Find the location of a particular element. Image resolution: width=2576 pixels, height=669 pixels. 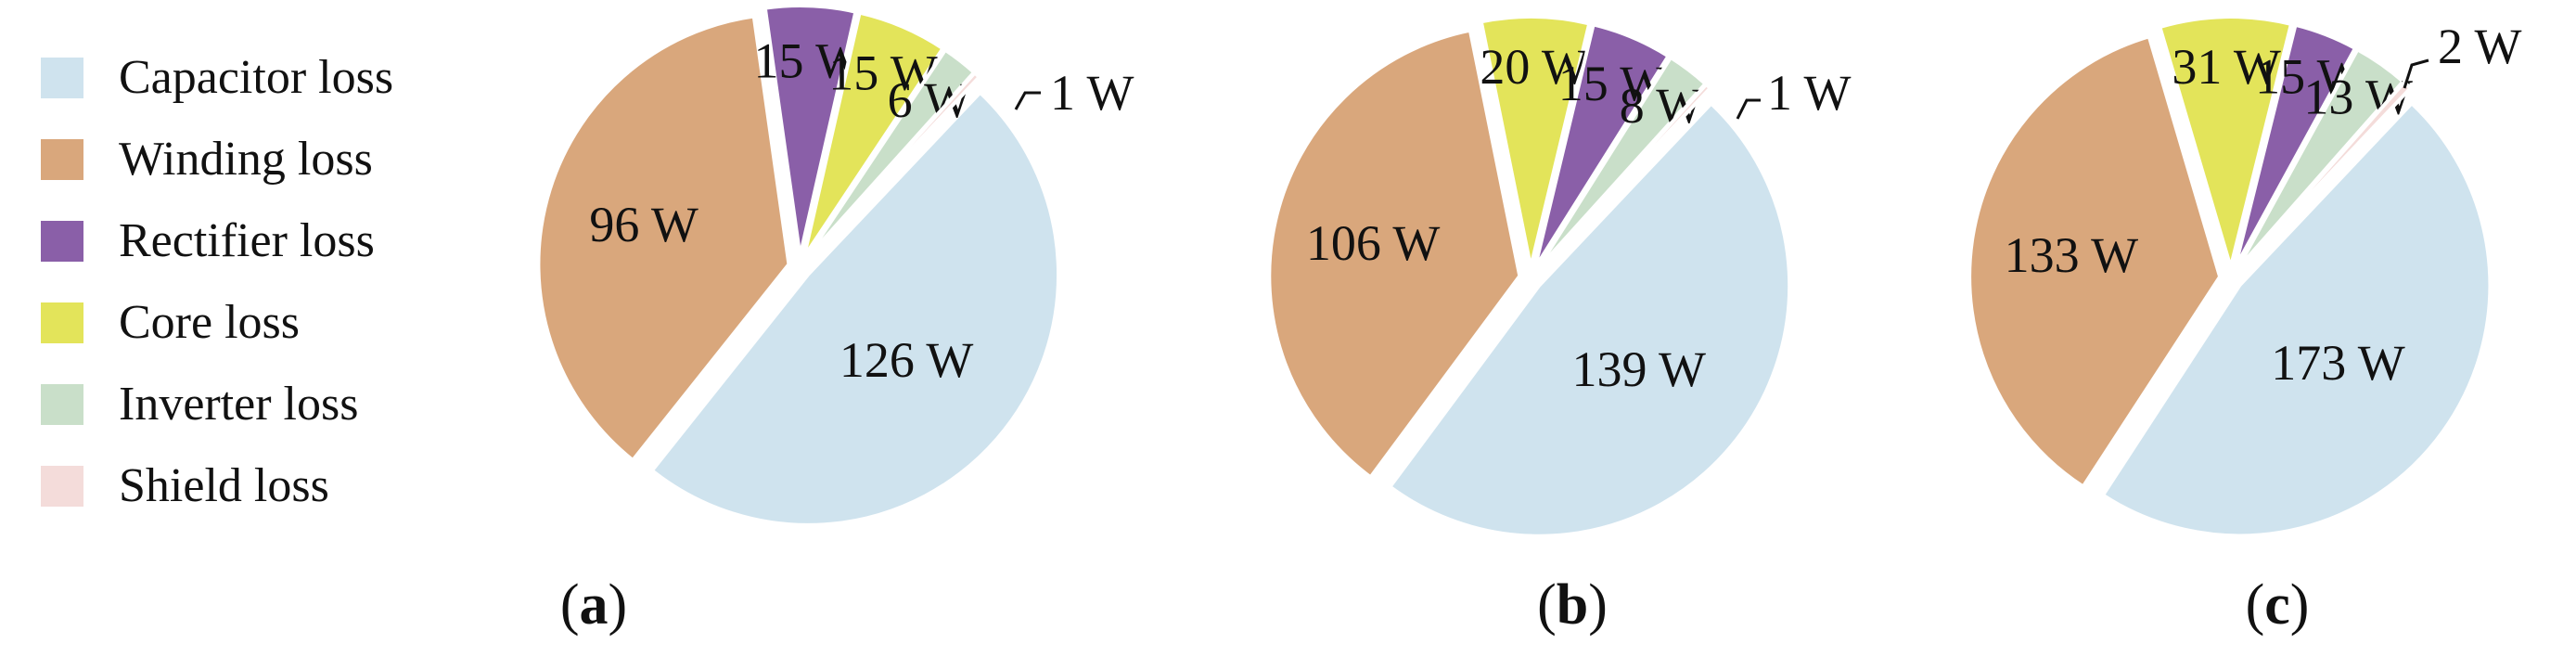

legend-swatch-shield-loss is located at coordinates (62, 487).